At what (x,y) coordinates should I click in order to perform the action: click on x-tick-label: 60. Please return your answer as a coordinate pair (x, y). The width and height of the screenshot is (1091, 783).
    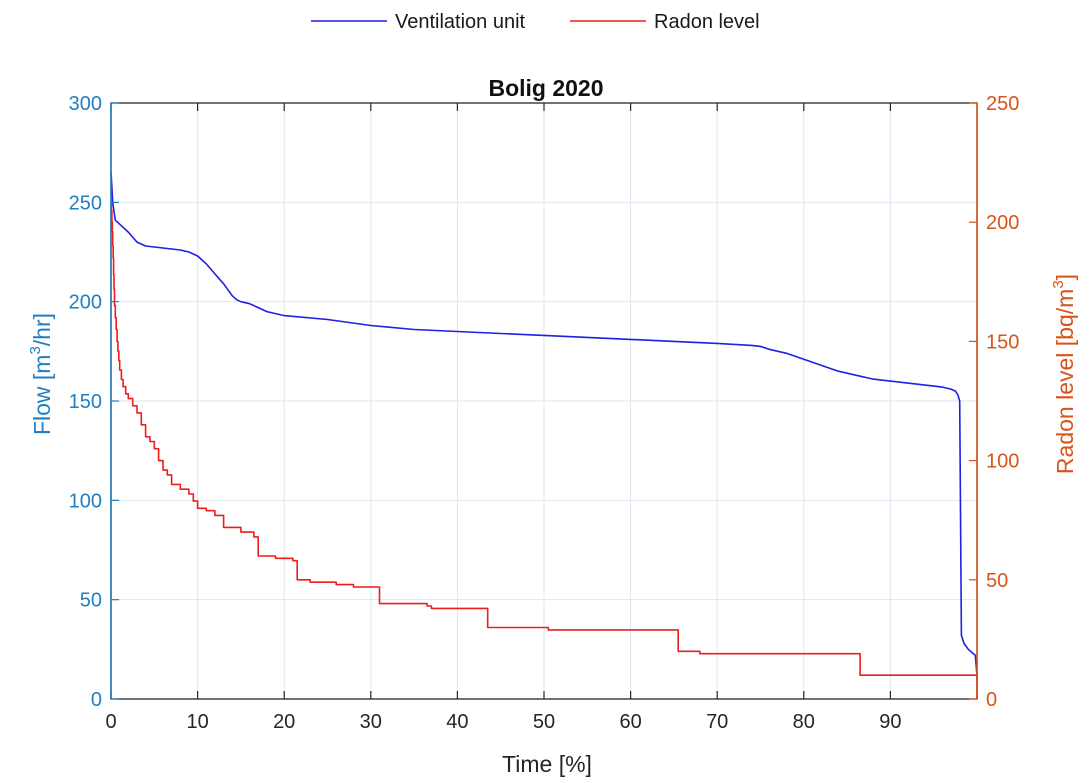
    Looking at the image, I should click on (630, 722).